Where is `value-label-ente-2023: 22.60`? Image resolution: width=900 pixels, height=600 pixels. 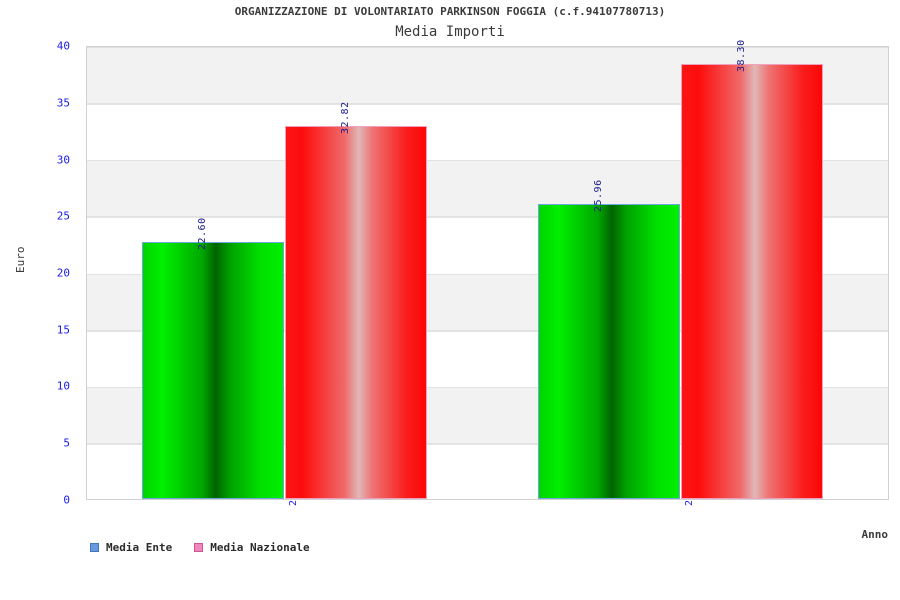 value-label-ente-2023: 22.60 is located at coordinates (202, 233).